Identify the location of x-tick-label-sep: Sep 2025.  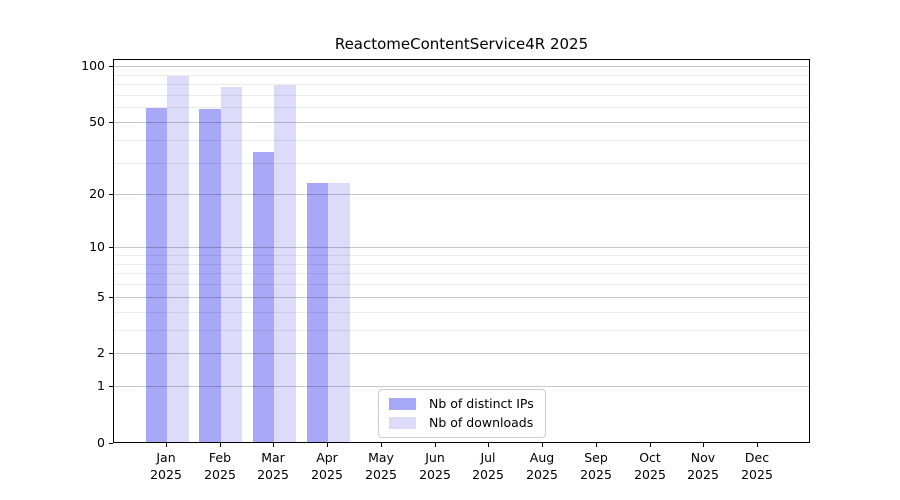
(596, 466).